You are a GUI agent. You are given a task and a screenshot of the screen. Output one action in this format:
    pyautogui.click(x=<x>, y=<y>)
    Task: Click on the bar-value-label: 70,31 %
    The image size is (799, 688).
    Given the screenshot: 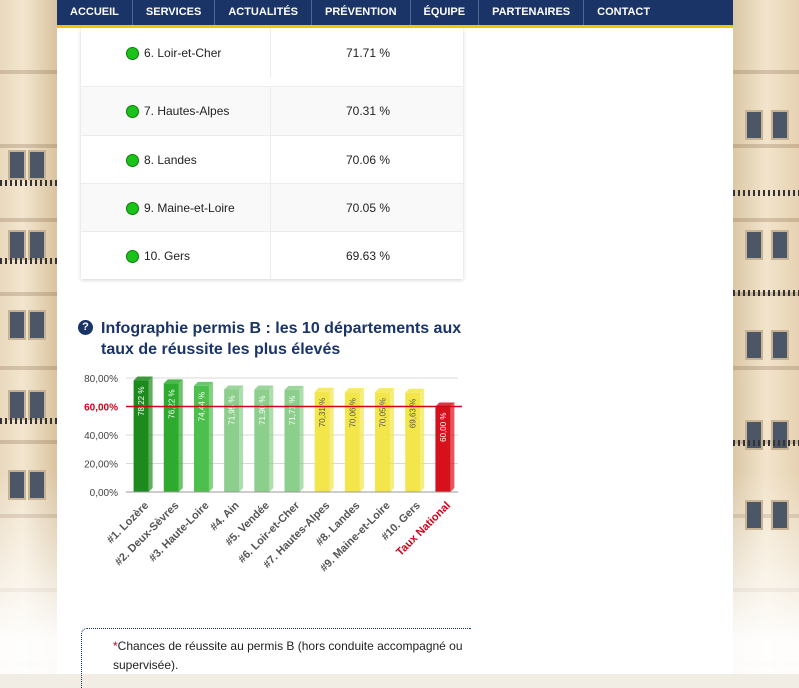 What is the action you would take?
    pyautogui.click(x=322, y=412)
    